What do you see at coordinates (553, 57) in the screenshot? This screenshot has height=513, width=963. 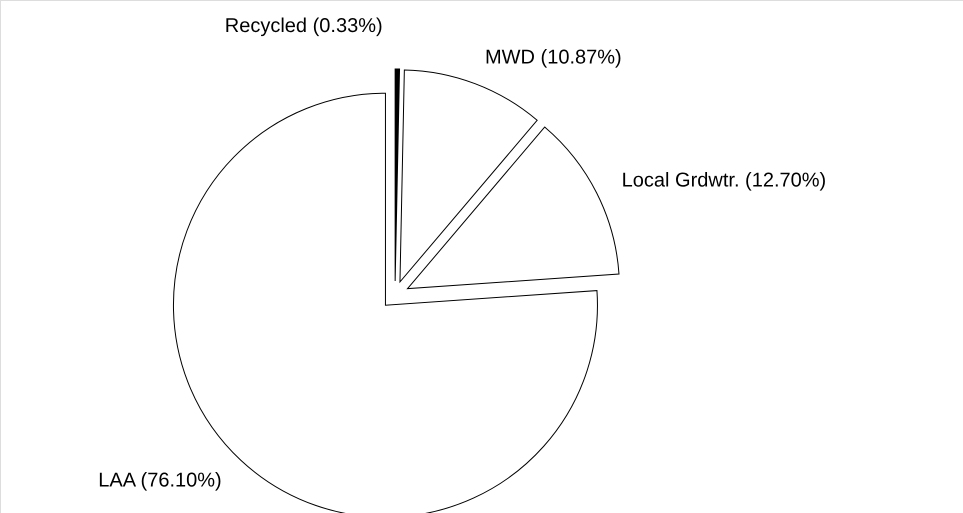 I see `slice-label: MWD (10.87%)` at bounding box center [553, 57].